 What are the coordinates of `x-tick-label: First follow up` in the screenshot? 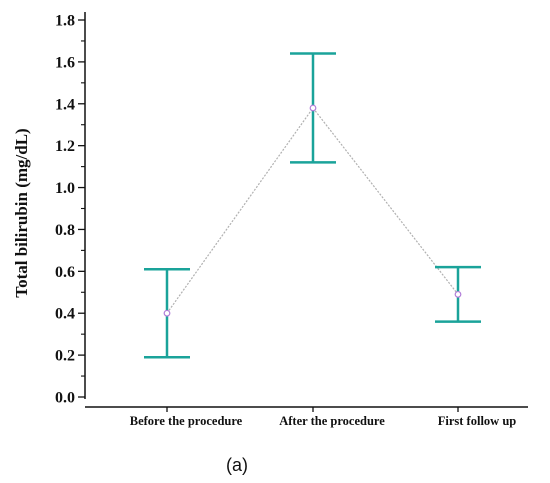 It's located at (477, 421).